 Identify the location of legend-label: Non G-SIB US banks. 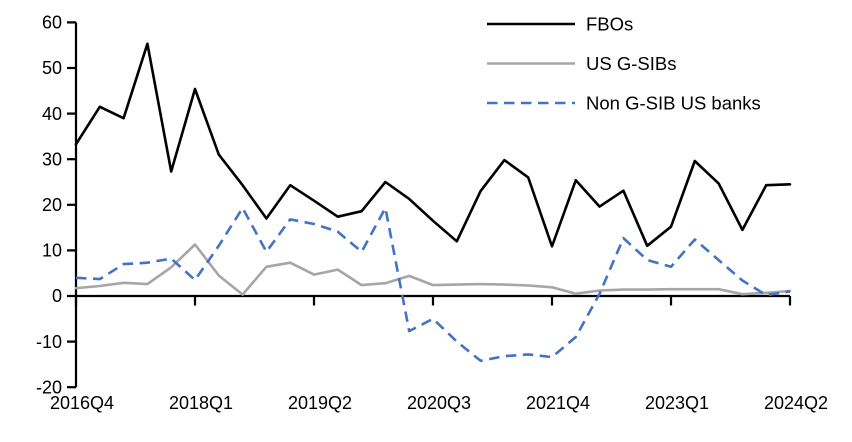
(673, 103).